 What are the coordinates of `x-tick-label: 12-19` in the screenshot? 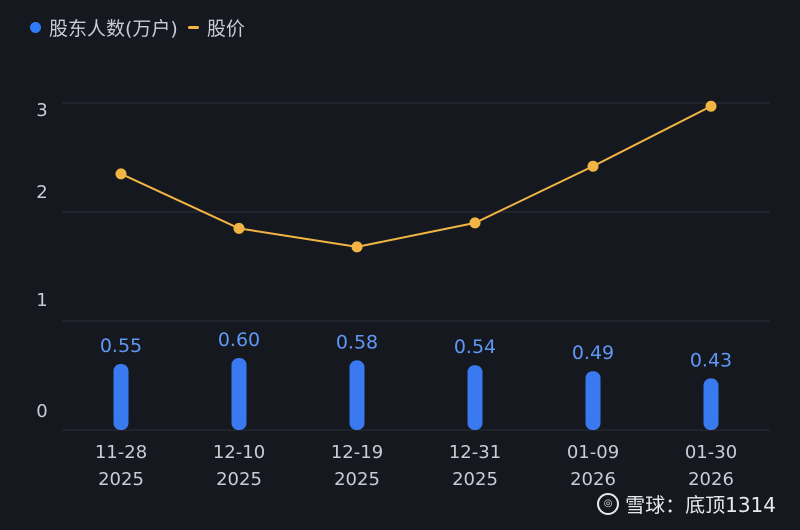 It's located at (357, 452).